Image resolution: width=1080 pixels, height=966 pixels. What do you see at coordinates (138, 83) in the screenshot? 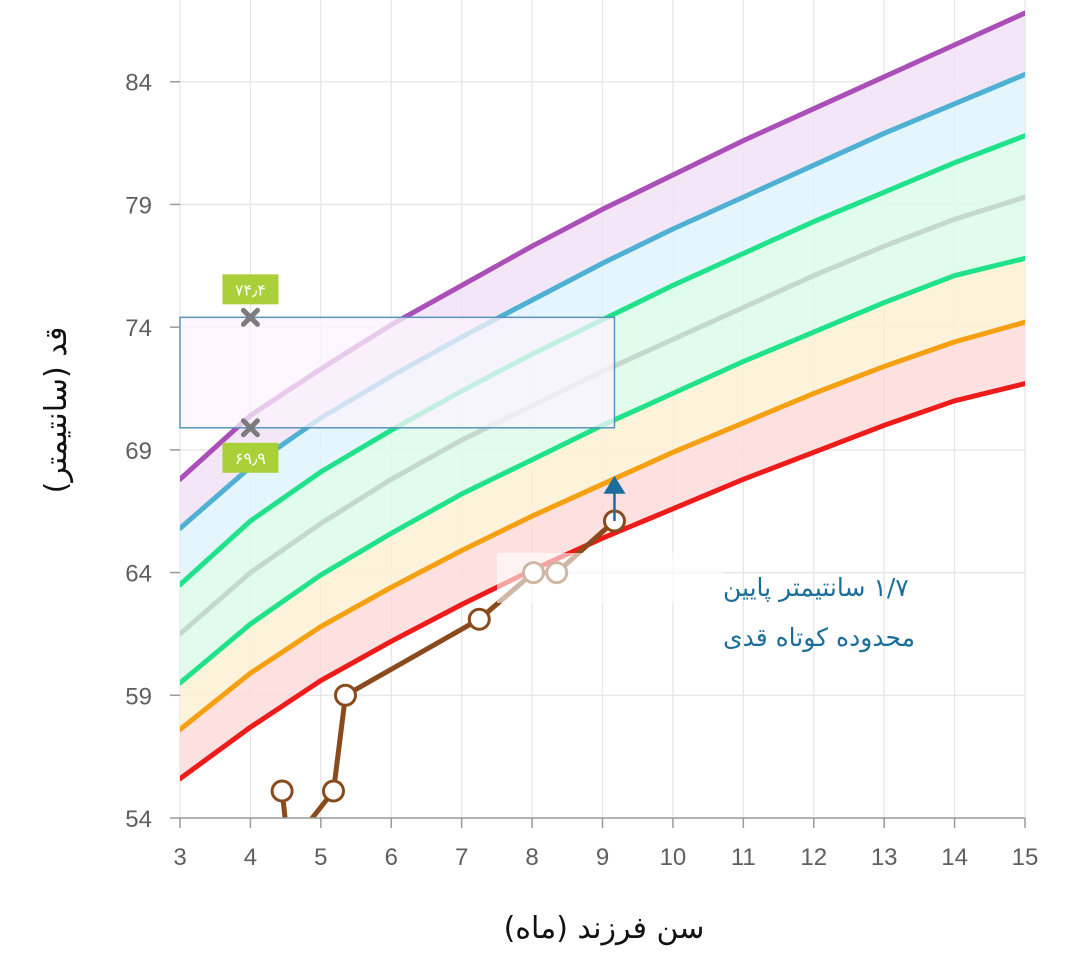
I see `y-tick-label-84: 84` at bounding box center [138, 83].